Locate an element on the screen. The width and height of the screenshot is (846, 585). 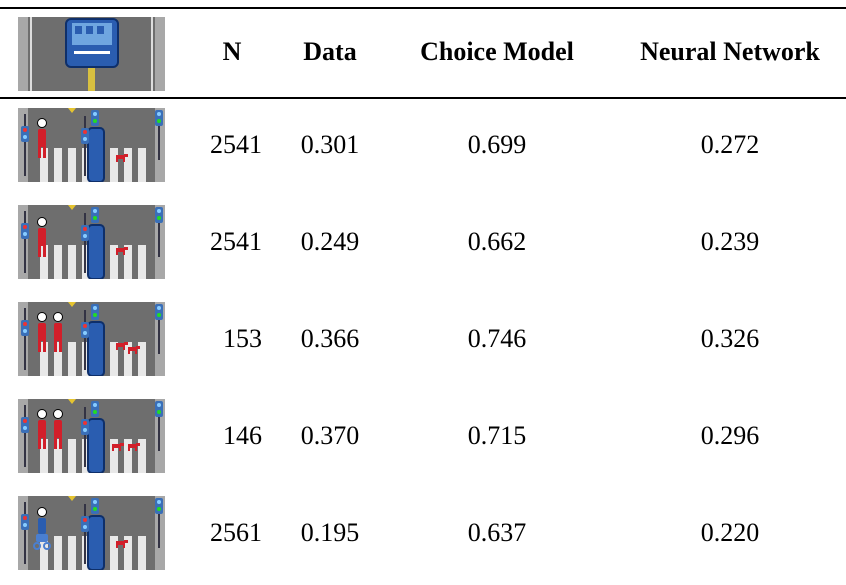
header-image is located at coordinates (91, 54).